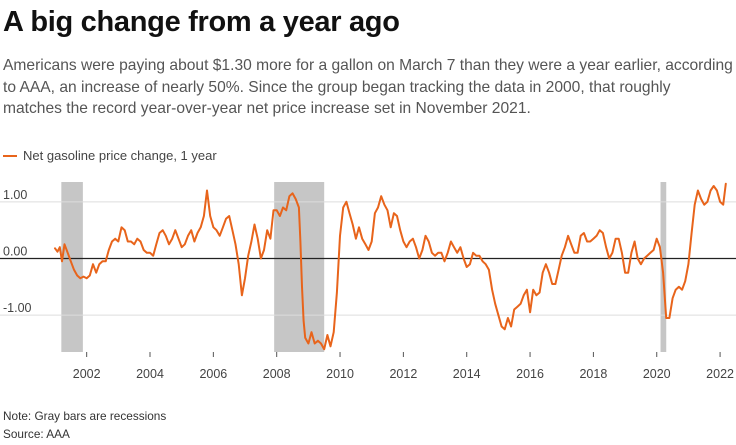  I want to click on chart-title: A big change from a year ago, so click(201, 22).